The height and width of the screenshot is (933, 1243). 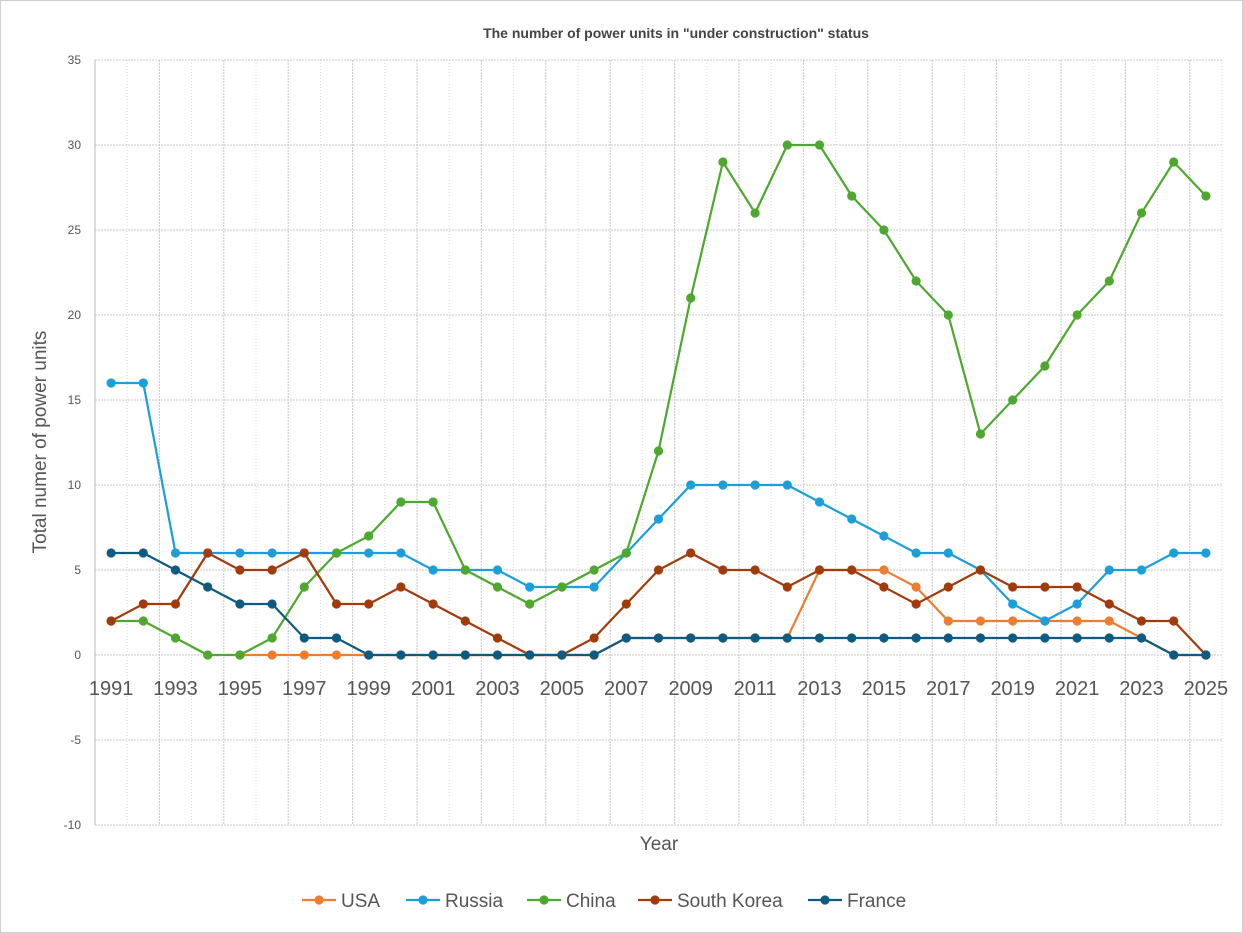 I want to click on series-usa, so click(x=723, y=612).